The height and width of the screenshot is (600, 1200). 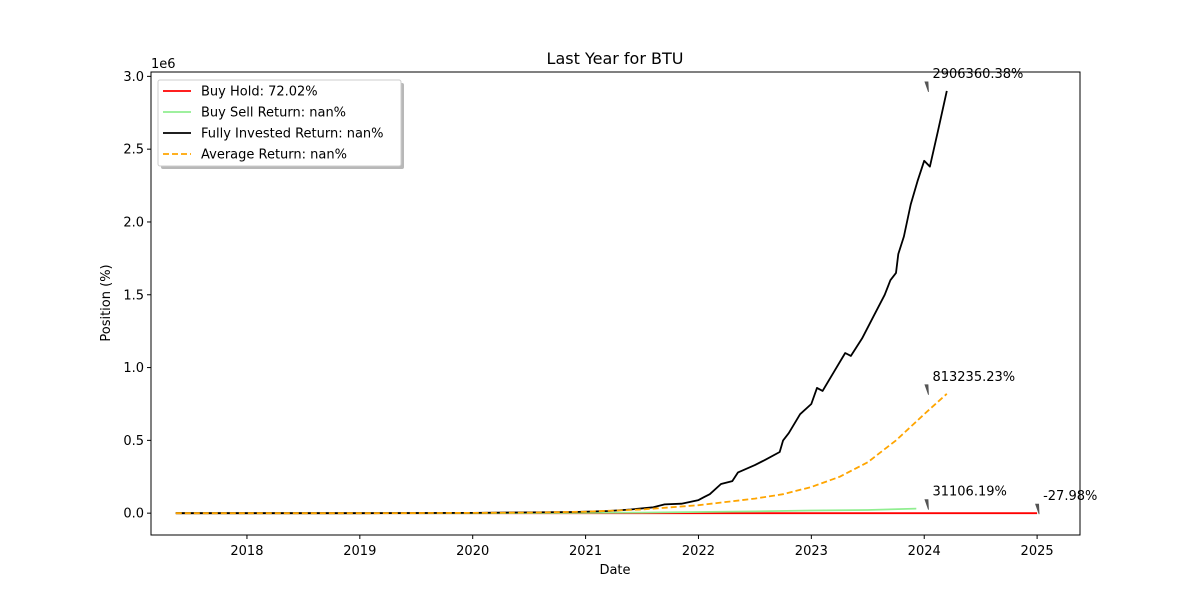 I want to click on y-multiplier-label: 1e6, so click(x=163, y=64).